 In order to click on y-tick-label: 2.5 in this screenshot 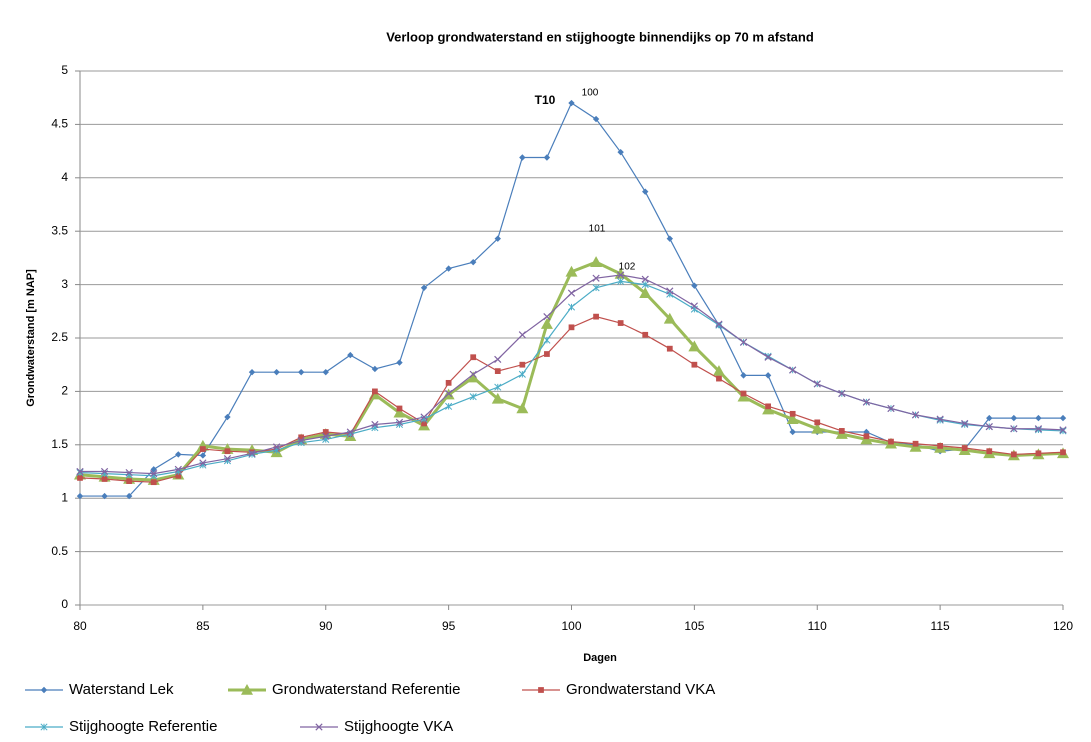, I will do `click(59, 337)`.